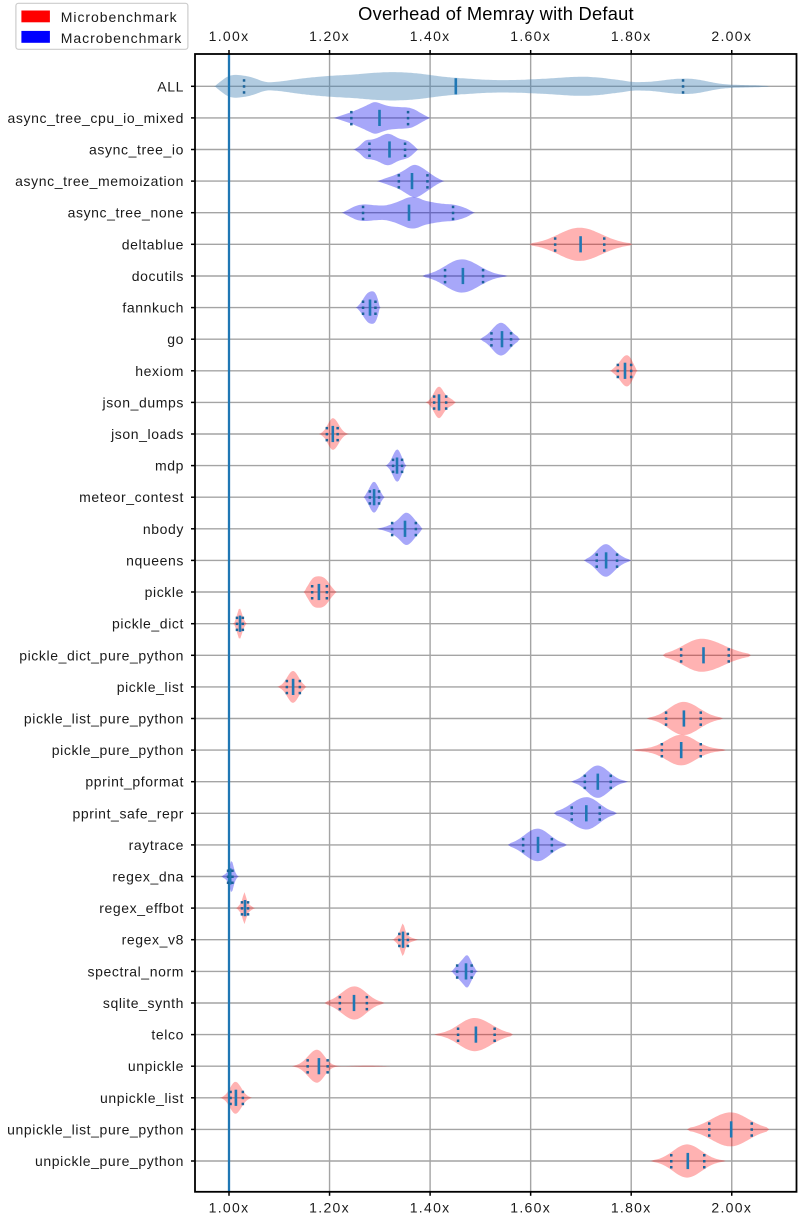 This screenshot has width=800, height=1225. What do you see at coordinates (104, 719) in the screenshot?
I see `svg-text: pickle_list_pure_python` at bounding box center [104, 719].